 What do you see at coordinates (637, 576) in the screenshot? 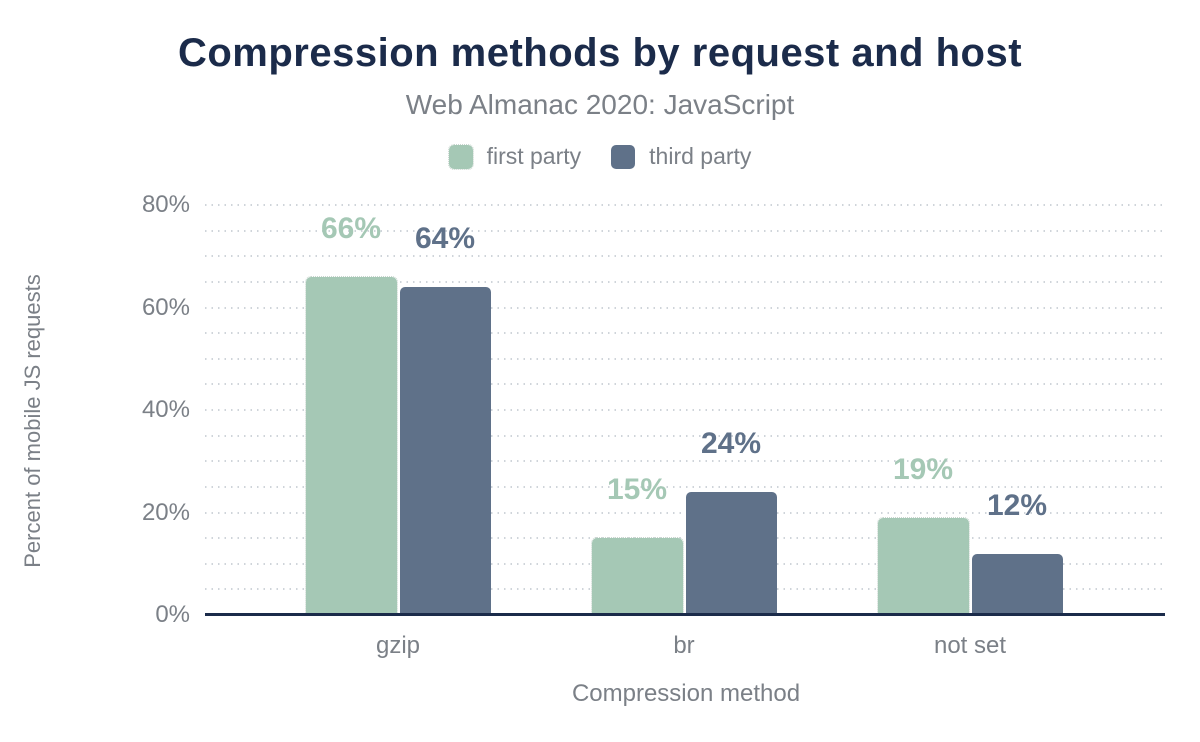
I see `bar-first-party-br` at bounding box center [637, 576].